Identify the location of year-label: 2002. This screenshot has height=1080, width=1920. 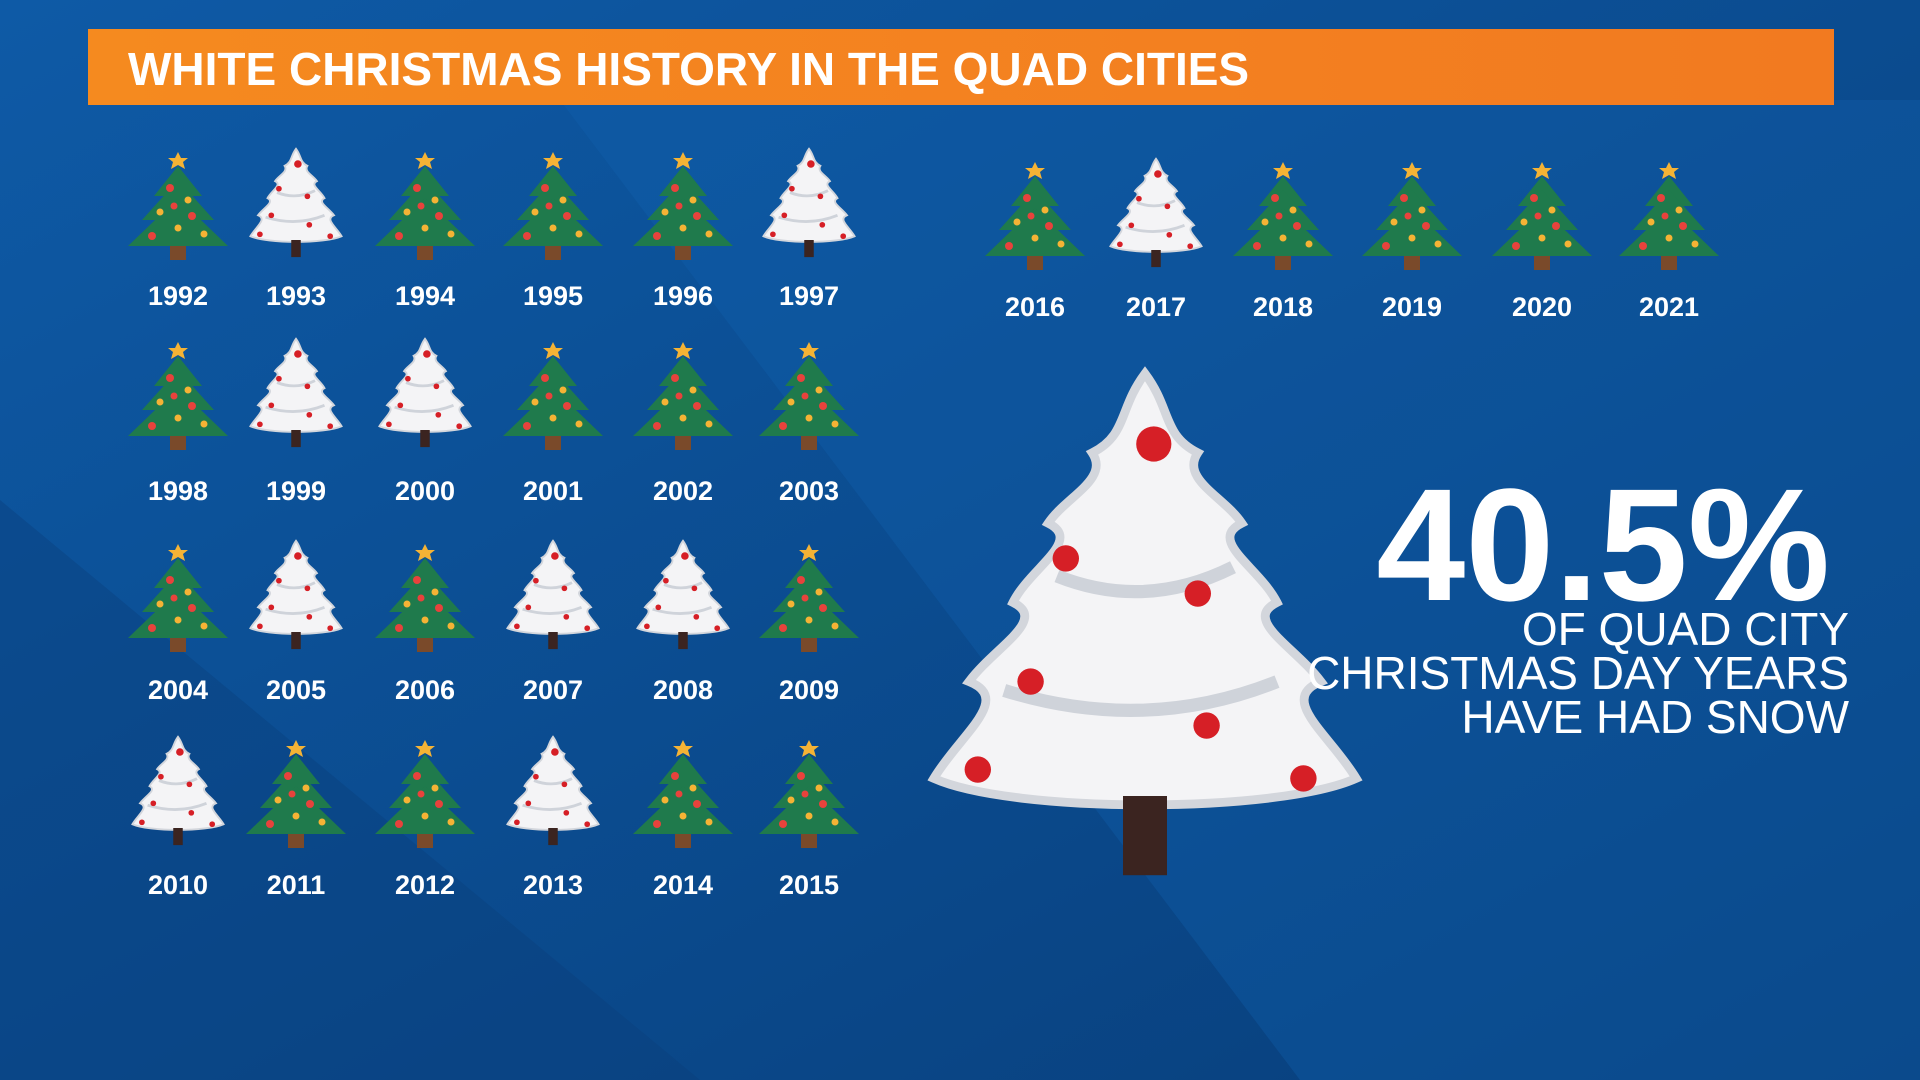
(683, 491).